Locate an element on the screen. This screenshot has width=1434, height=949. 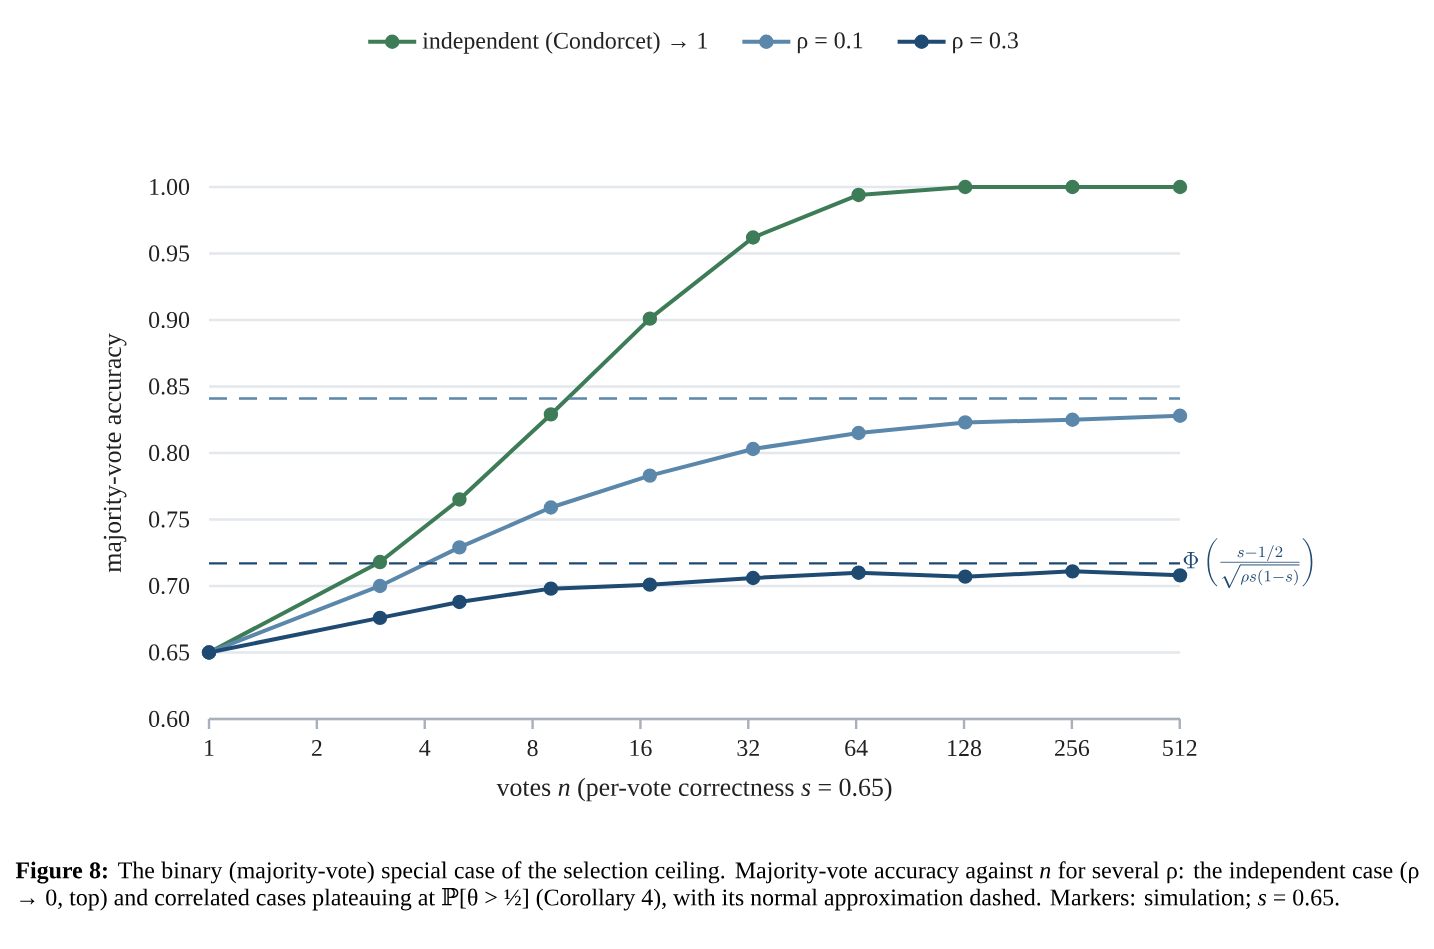
y-tick-label: 0.90 is located at coordinates (169, 320).